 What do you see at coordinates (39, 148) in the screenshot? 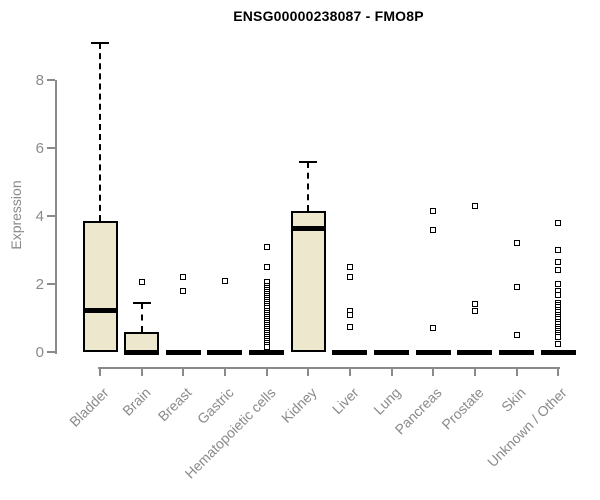
I see `y-tick-label: 6` at bounding box center [39, 148].